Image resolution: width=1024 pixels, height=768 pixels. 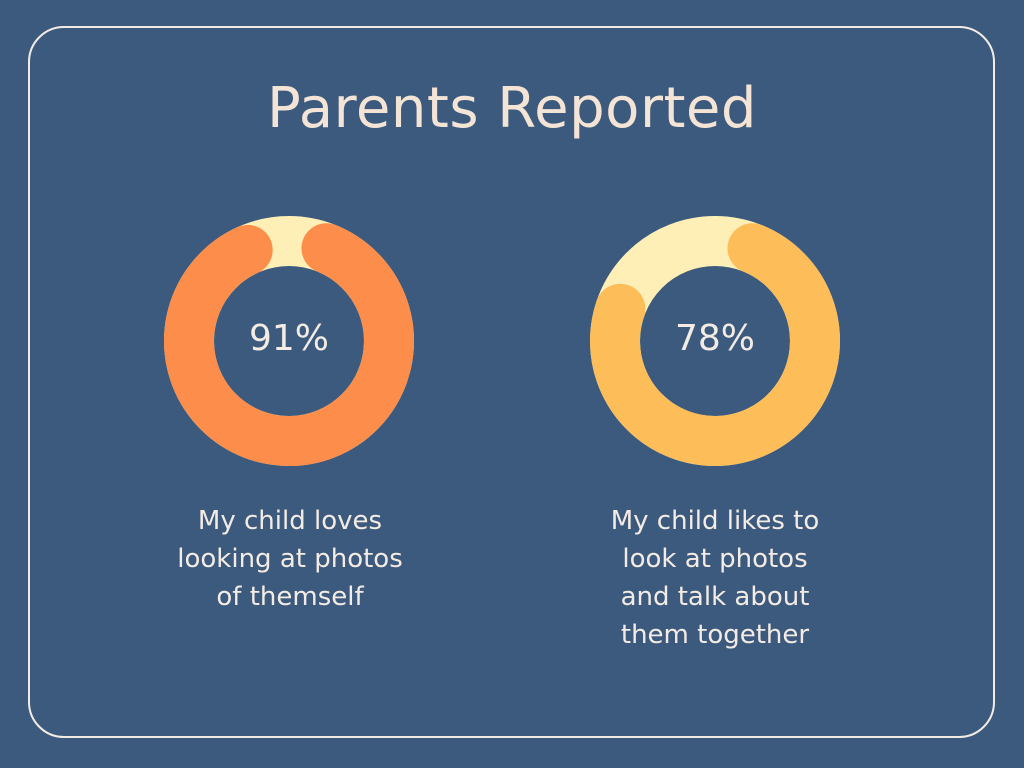 What do you see at coordinates (290, 597) in the screenshot?
I see `caption-line: of themself` at bounding box center [290, 597].